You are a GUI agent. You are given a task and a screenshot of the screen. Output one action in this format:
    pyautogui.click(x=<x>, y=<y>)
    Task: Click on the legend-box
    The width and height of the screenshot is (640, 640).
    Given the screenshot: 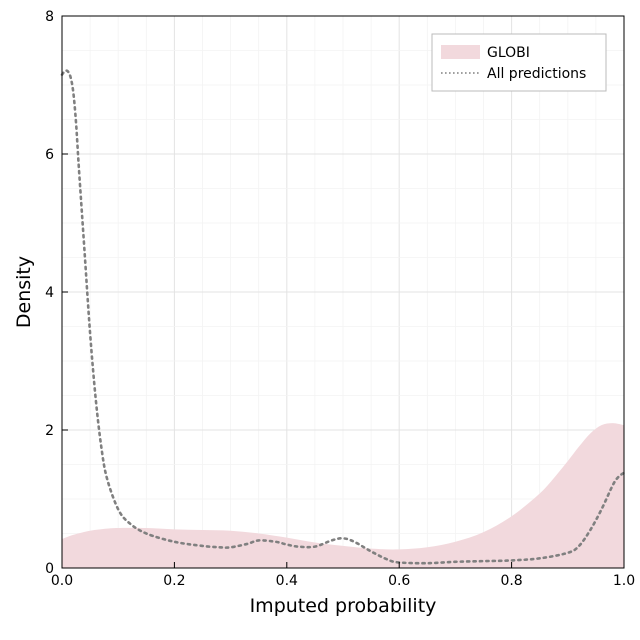 What is the action you would take?
    pyautogui.click(x=519, y=62)
    